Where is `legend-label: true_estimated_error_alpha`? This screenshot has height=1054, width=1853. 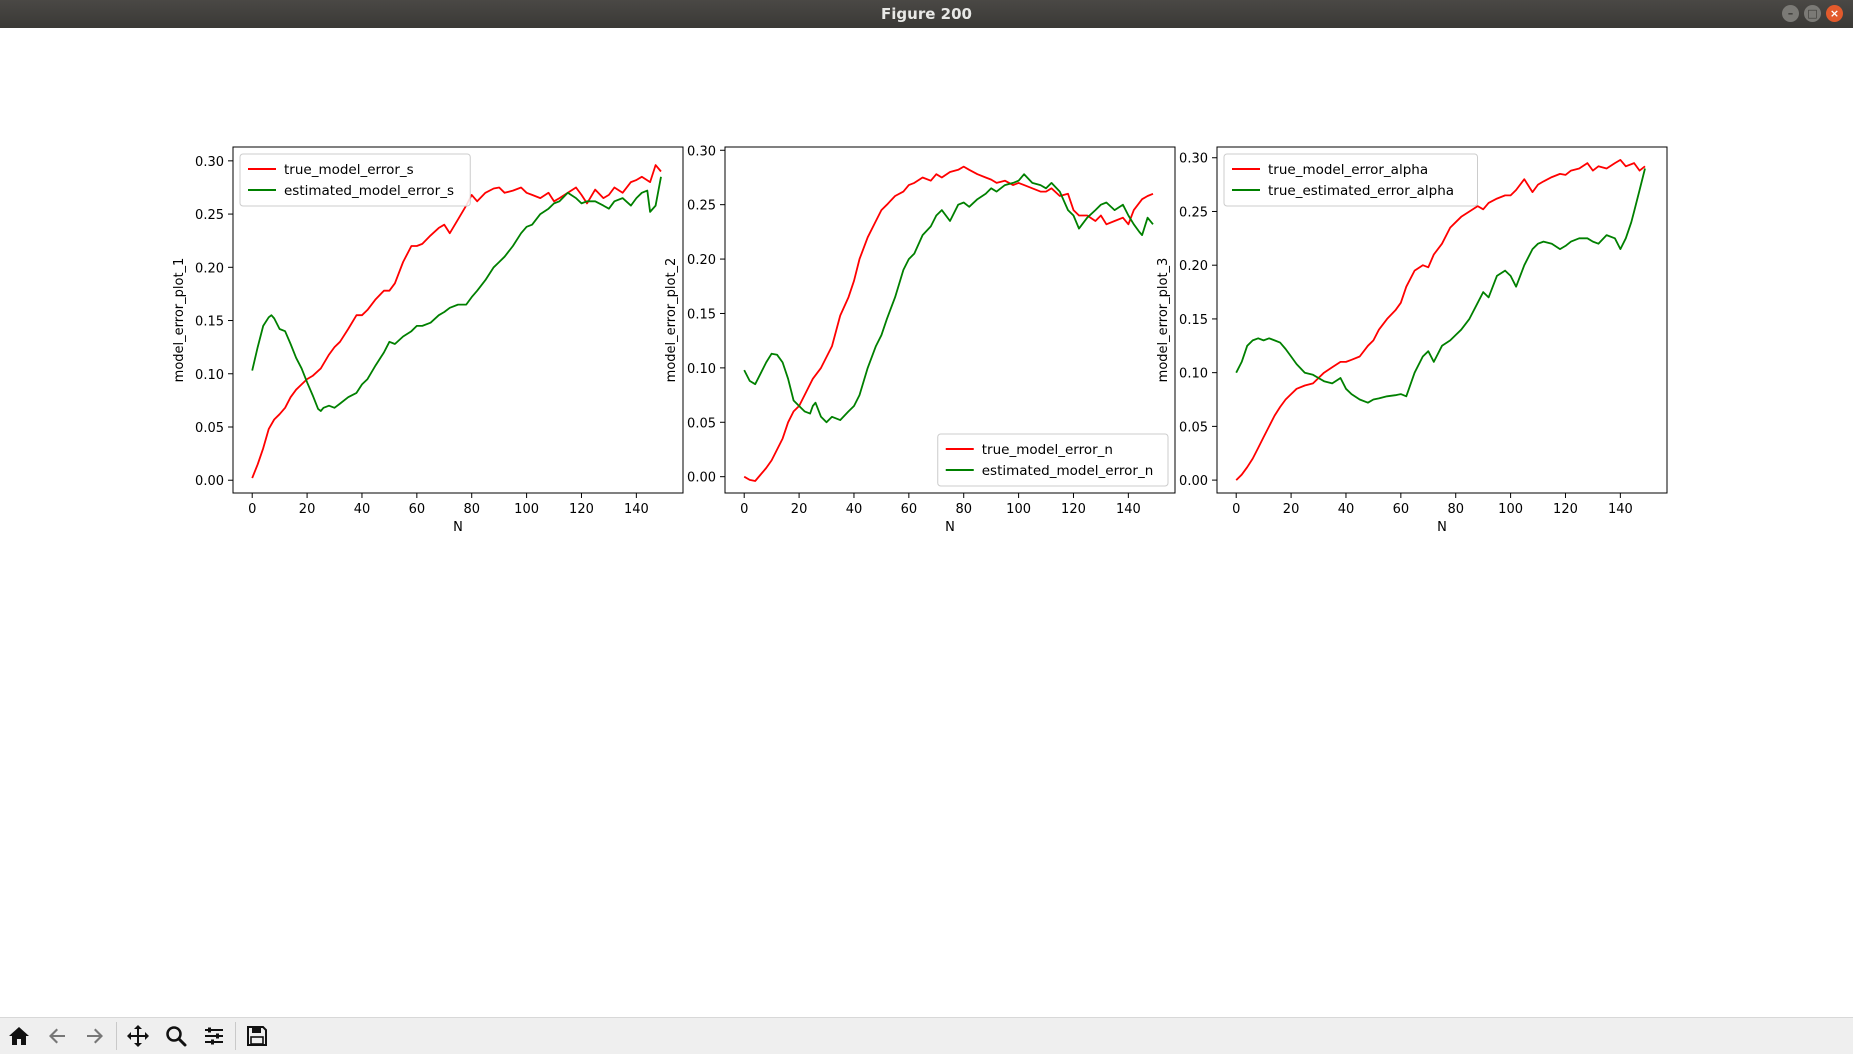
legend-label: true_estimated_error_alpha is located at coordinates (1361, 191).